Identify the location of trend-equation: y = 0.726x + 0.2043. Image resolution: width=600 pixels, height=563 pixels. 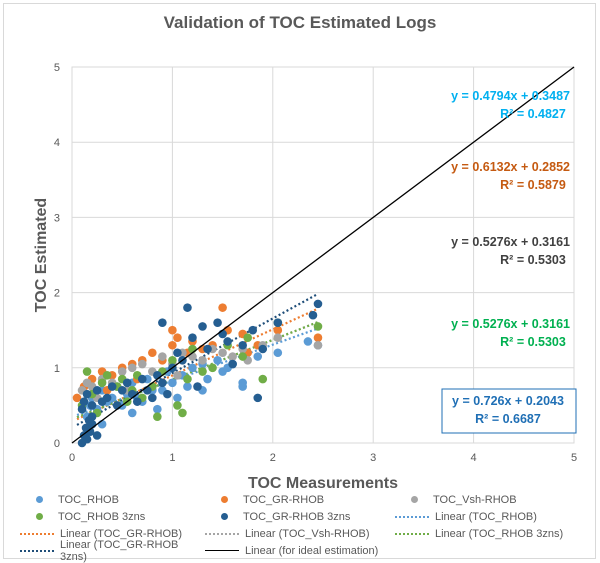
(508, 401).